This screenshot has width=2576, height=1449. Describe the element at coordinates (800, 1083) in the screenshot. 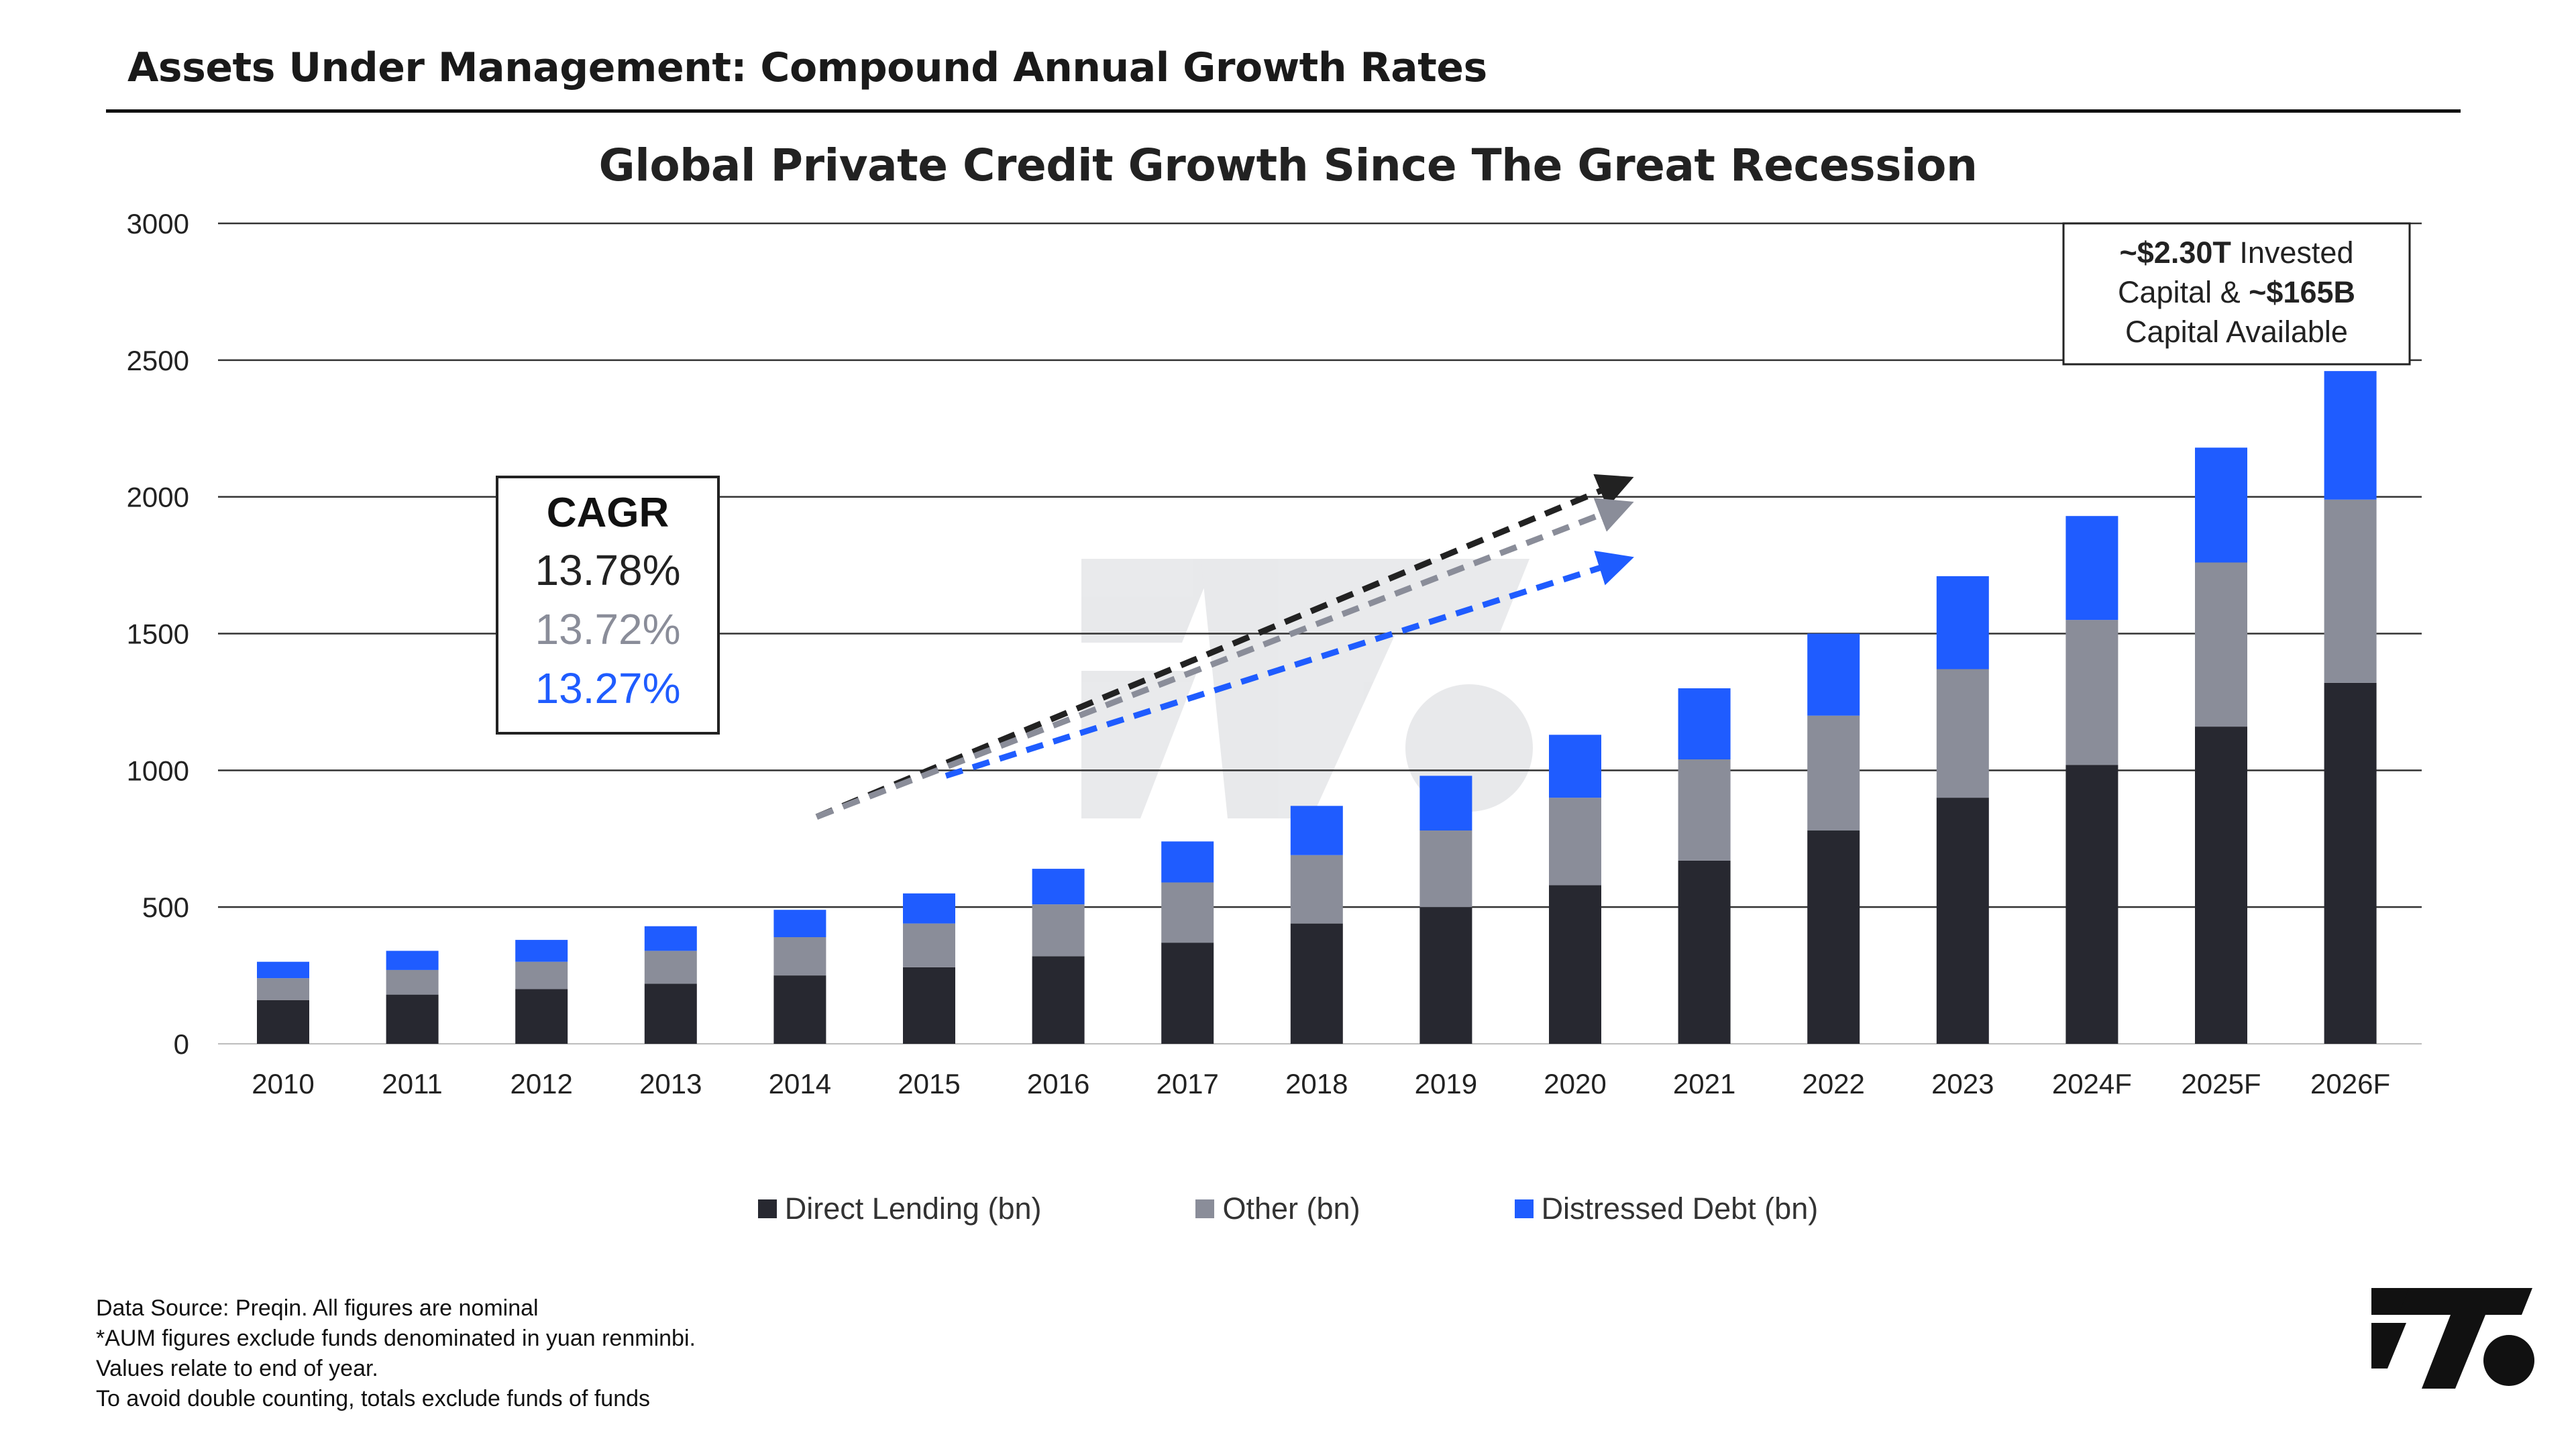

I see `x-tick-label: 2014` at that location.